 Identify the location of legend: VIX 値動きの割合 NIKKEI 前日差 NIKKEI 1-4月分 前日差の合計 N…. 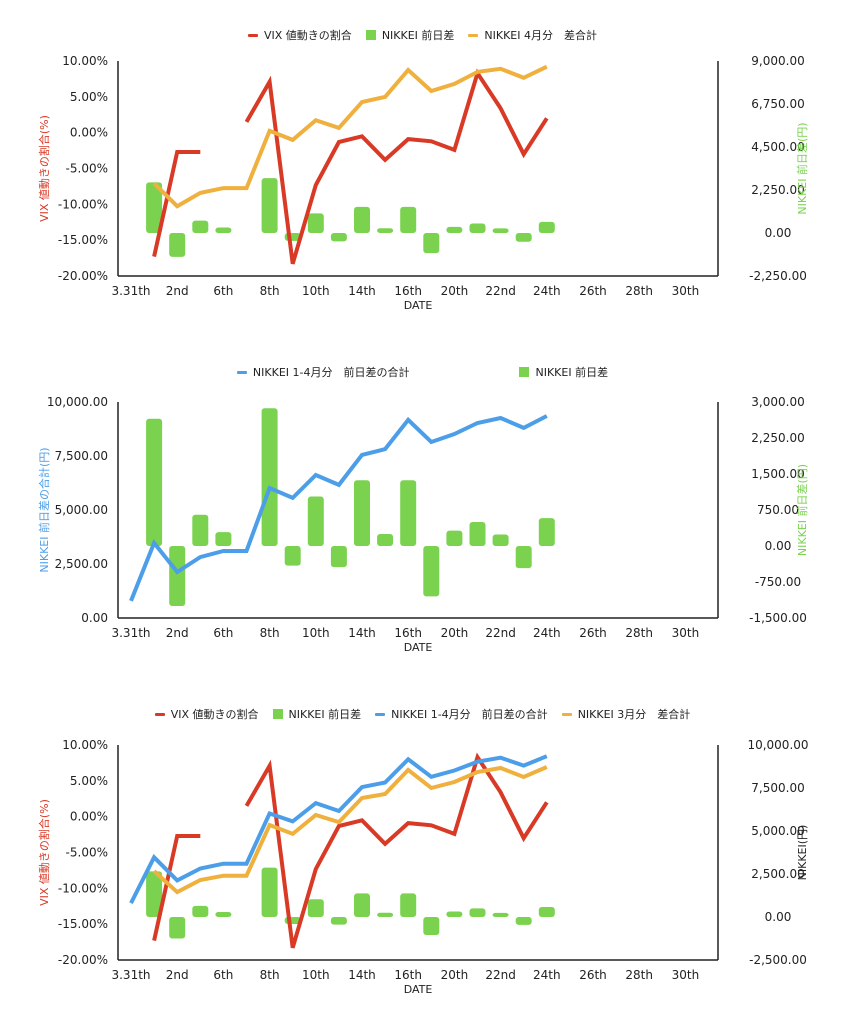
(422, 714).